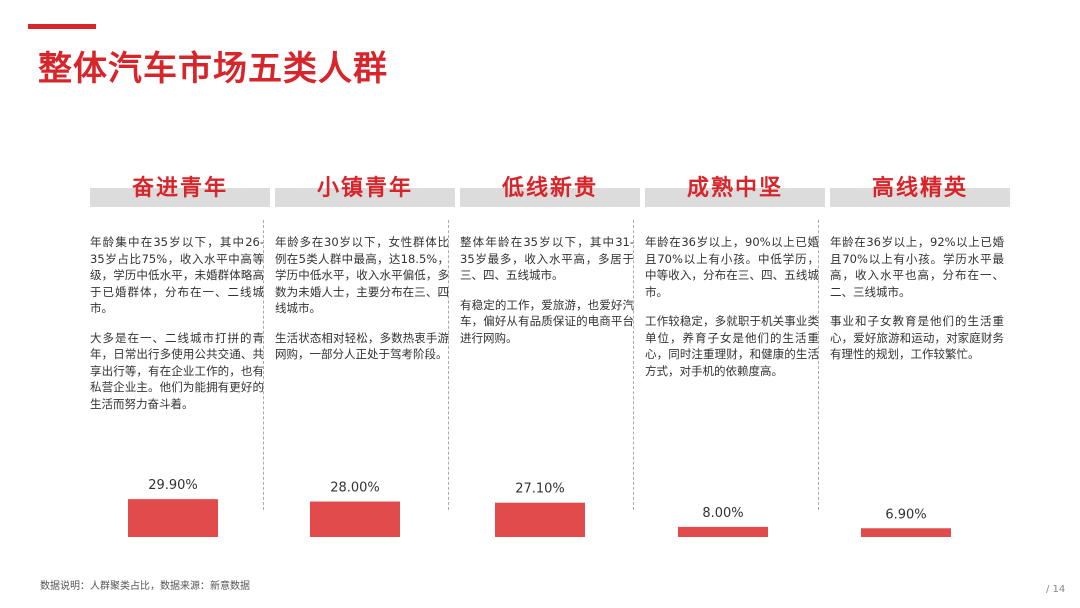 The width and height of the screenshot is (1080, 608). What do you see at coordinates (1056, 589) in the screenshot?
I see `page-number: / 14` at bounding box center [1056, 589].